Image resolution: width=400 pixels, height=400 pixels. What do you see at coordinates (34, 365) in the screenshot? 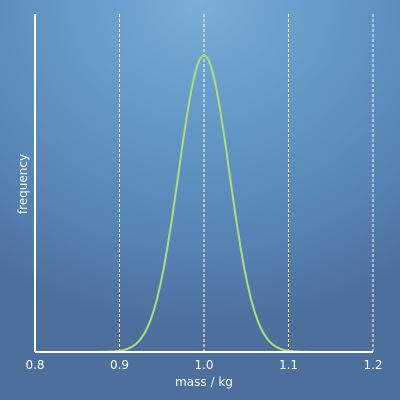
I see `x-tick-label: 0.8` at bounding box center [34, 365].